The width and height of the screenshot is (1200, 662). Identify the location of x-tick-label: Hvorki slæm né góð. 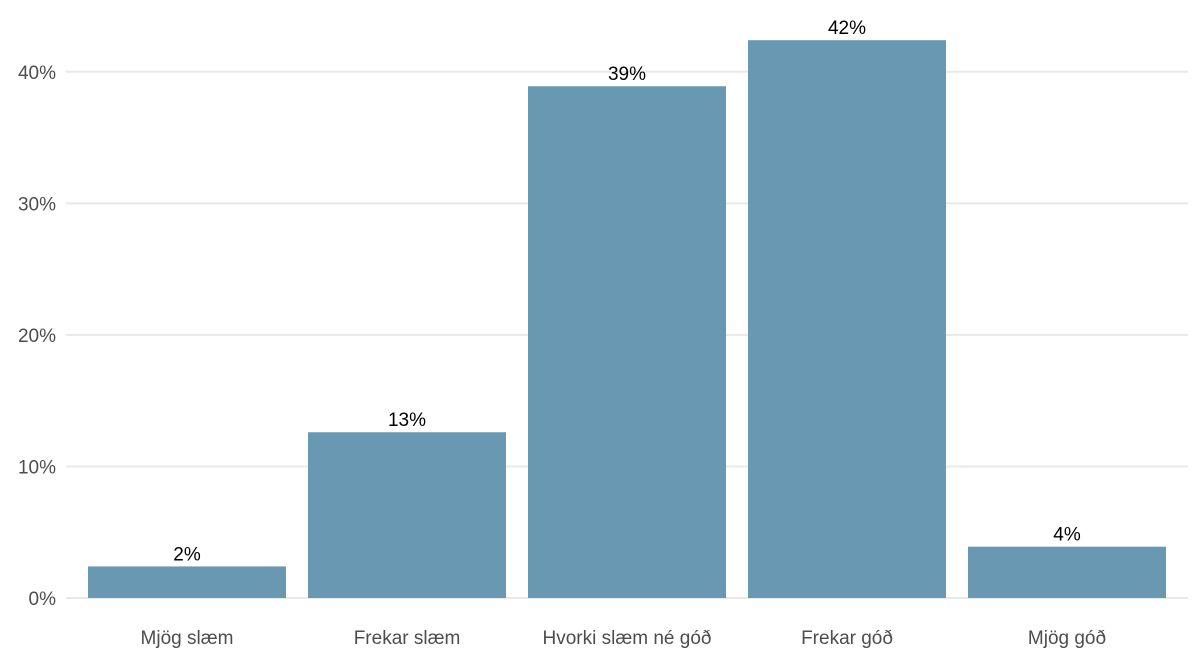
(627, 638).